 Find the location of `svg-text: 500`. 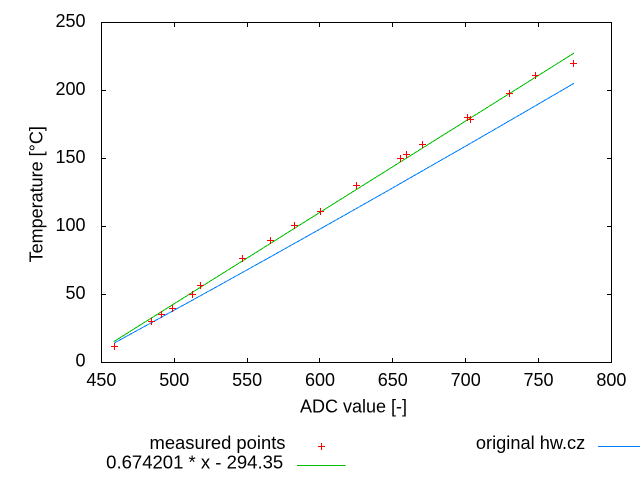

svg-text: 500 is located at coordinates (174, 380).